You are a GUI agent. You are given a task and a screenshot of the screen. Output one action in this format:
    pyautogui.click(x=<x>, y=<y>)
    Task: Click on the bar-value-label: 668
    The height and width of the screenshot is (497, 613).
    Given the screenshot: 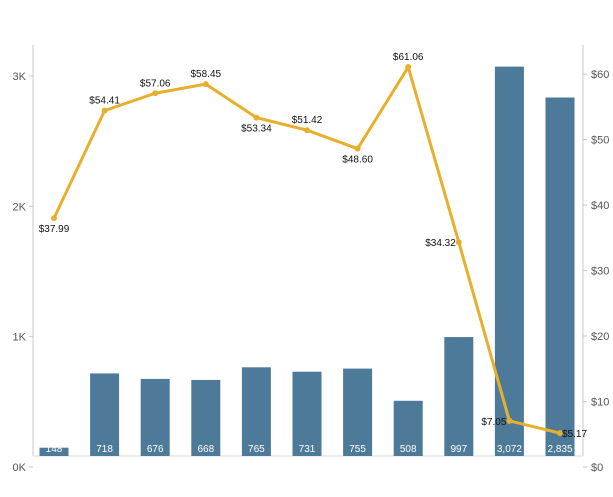 What is the action you would take?
    pyautogui.click(x=205, y=449)
    